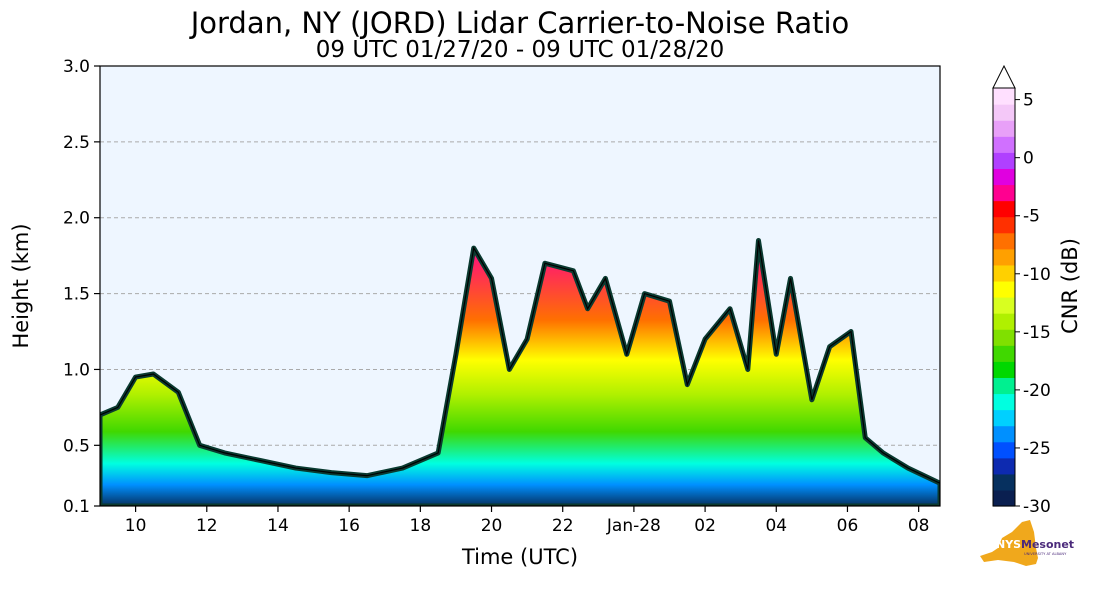 This screenshot has width=1093, height=600. I want to click on colorbar-tick-label: -25, so click(1037, 449).